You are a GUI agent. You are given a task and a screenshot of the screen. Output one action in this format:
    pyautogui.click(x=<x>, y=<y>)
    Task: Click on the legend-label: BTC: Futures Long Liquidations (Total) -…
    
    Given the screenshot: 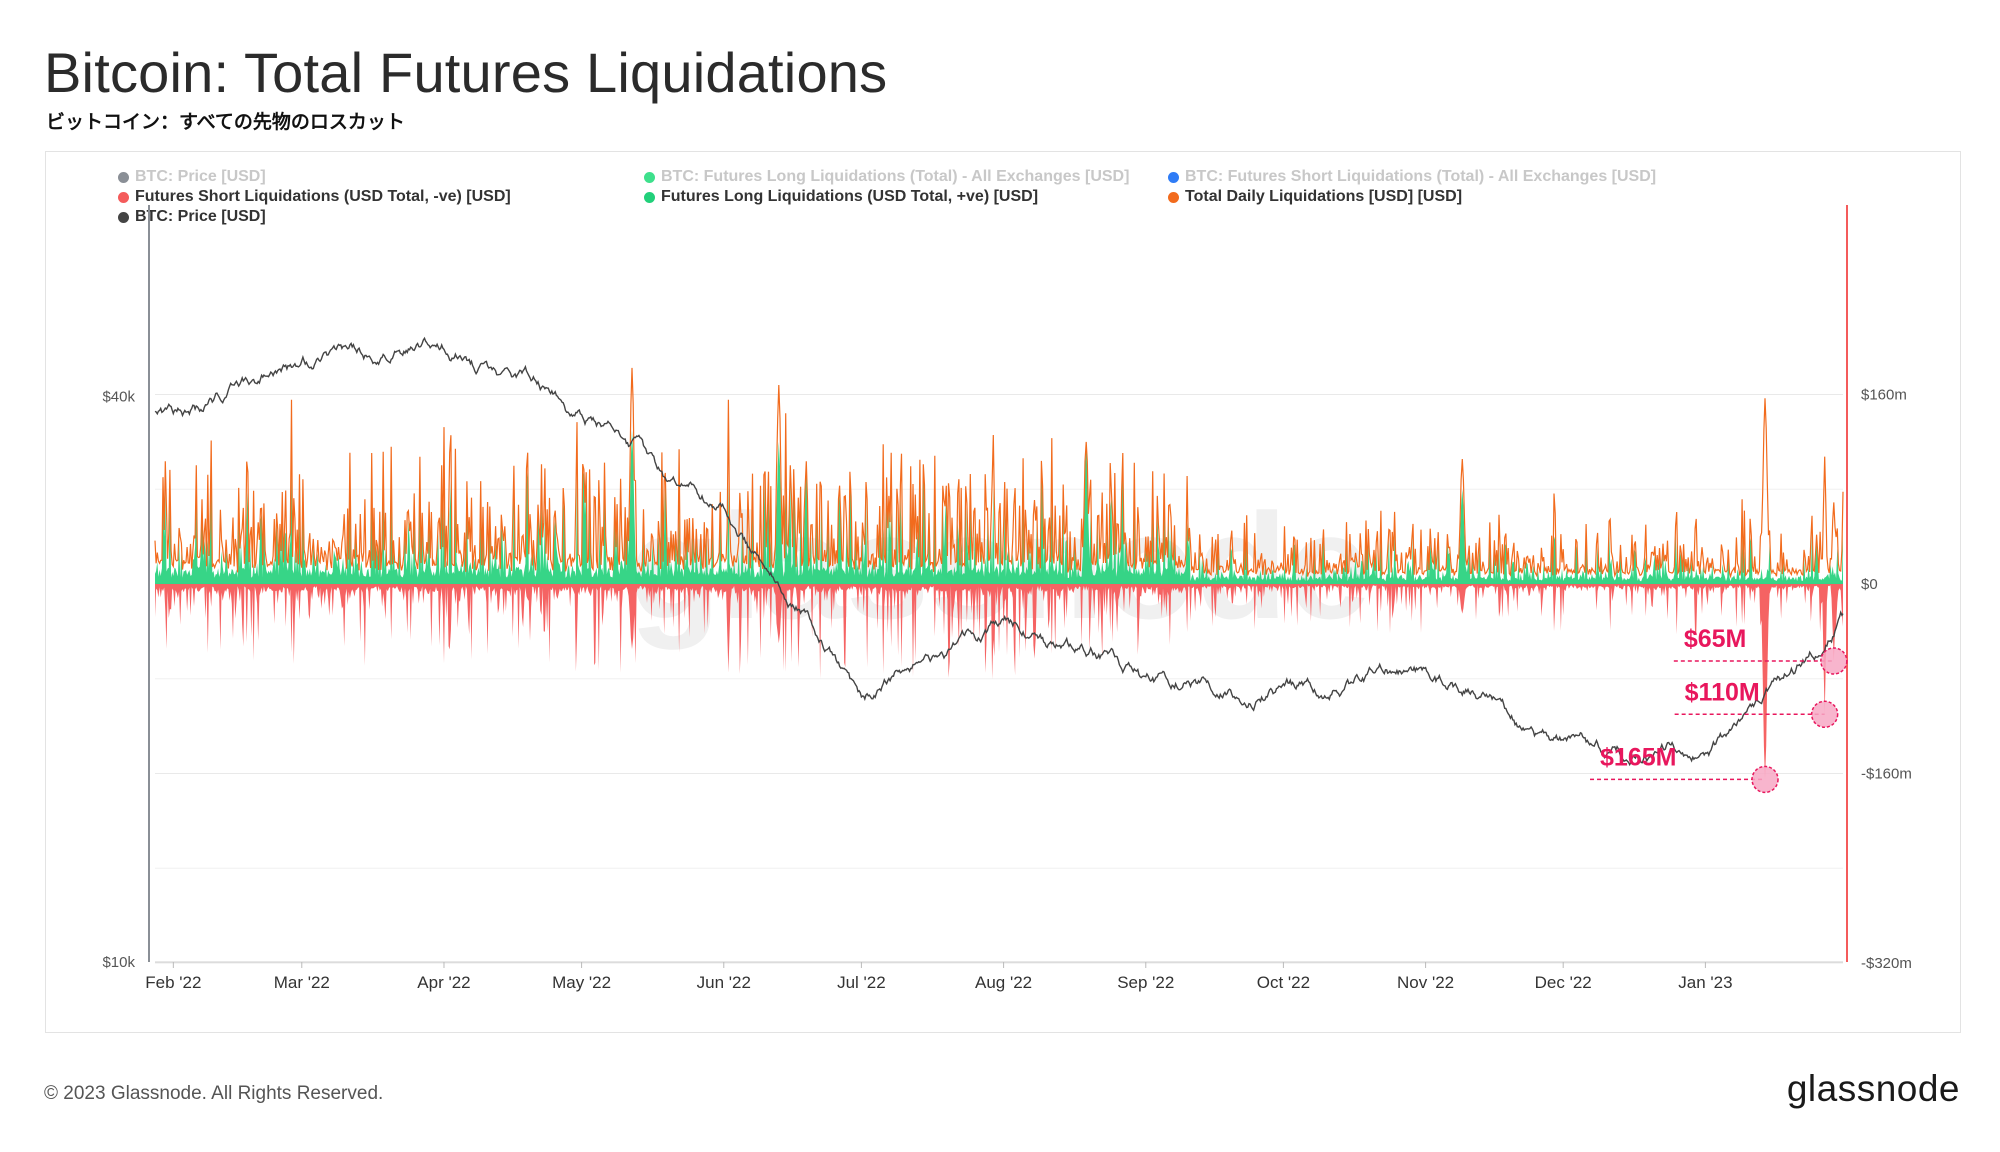 What is the action you would take?
    pyautogui.click(x=895, y=176)
    